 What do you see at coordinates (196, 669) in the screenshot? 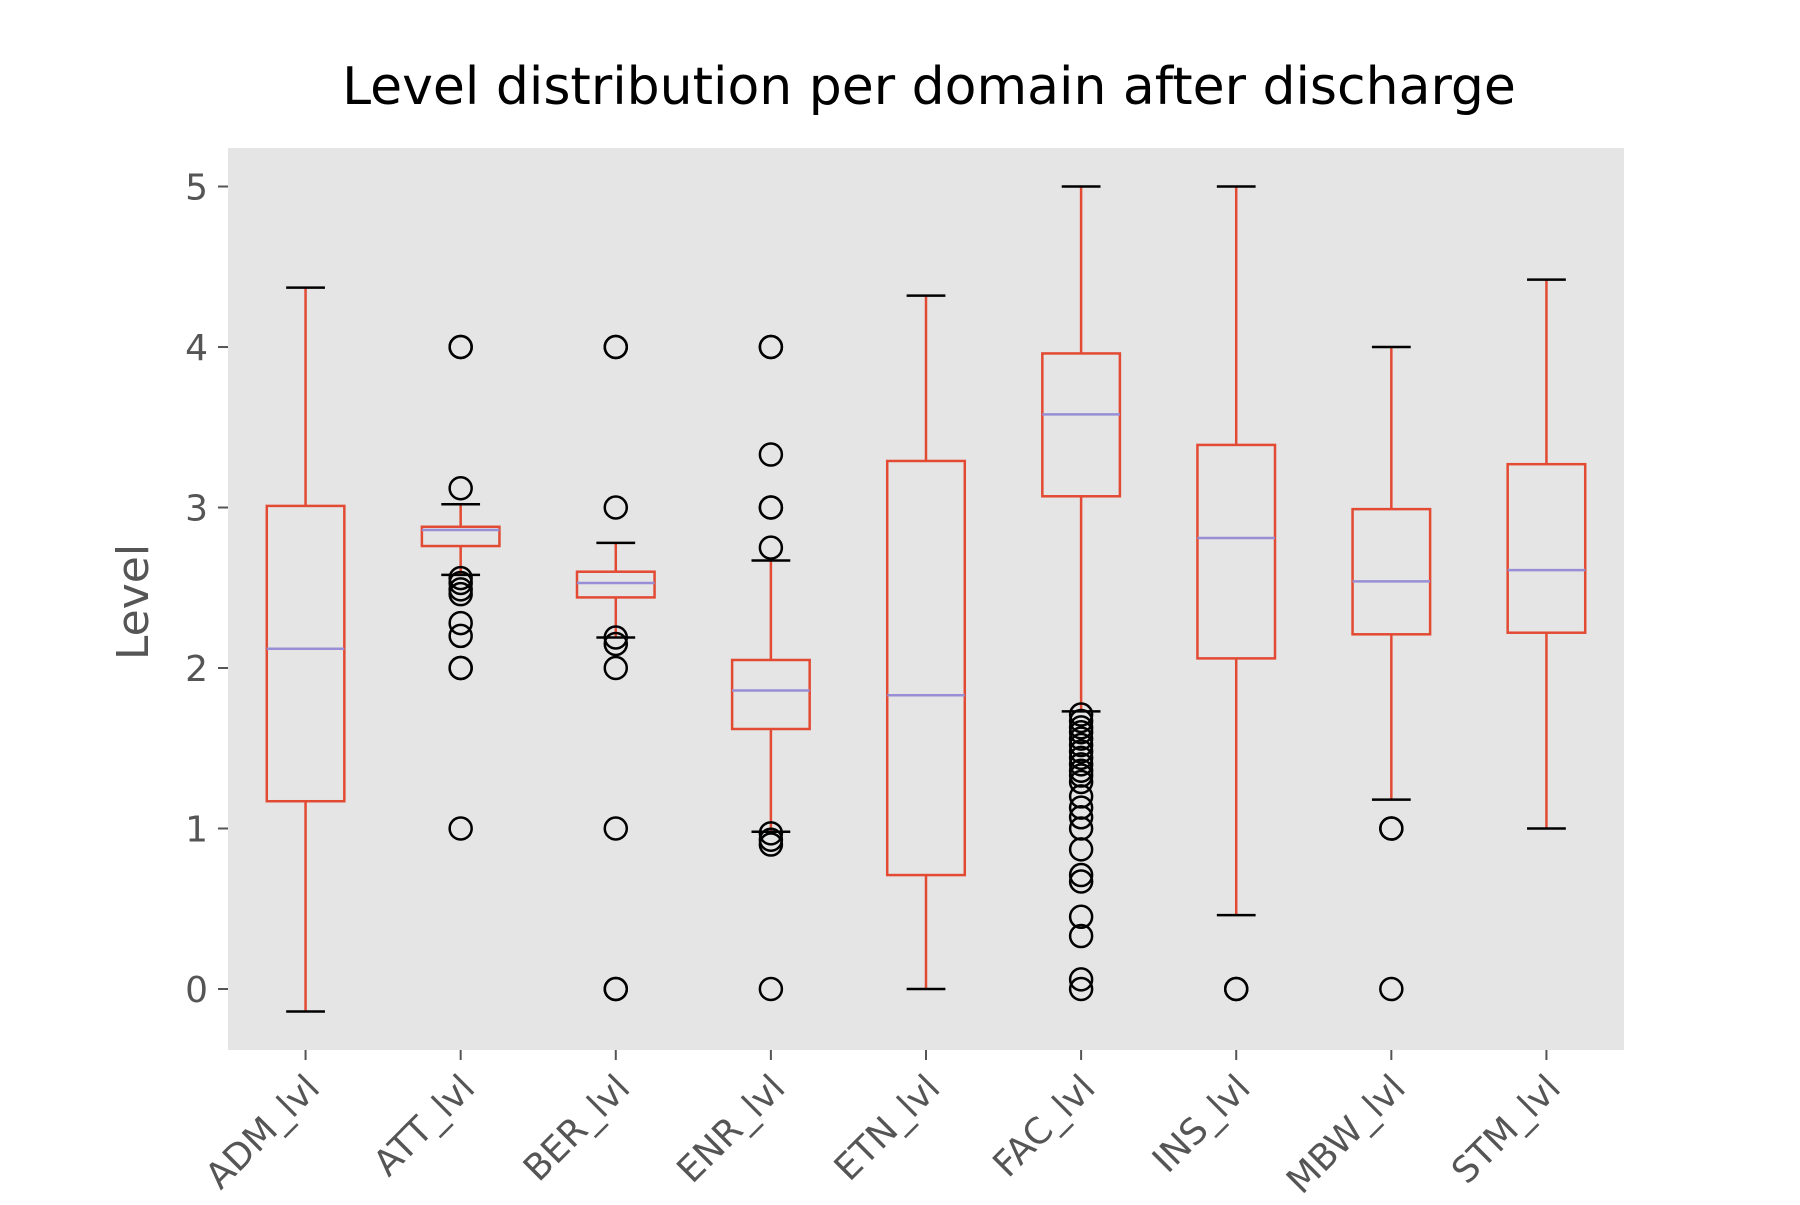
I see `y-tick-label: 2` at bounding box center [196, 669].